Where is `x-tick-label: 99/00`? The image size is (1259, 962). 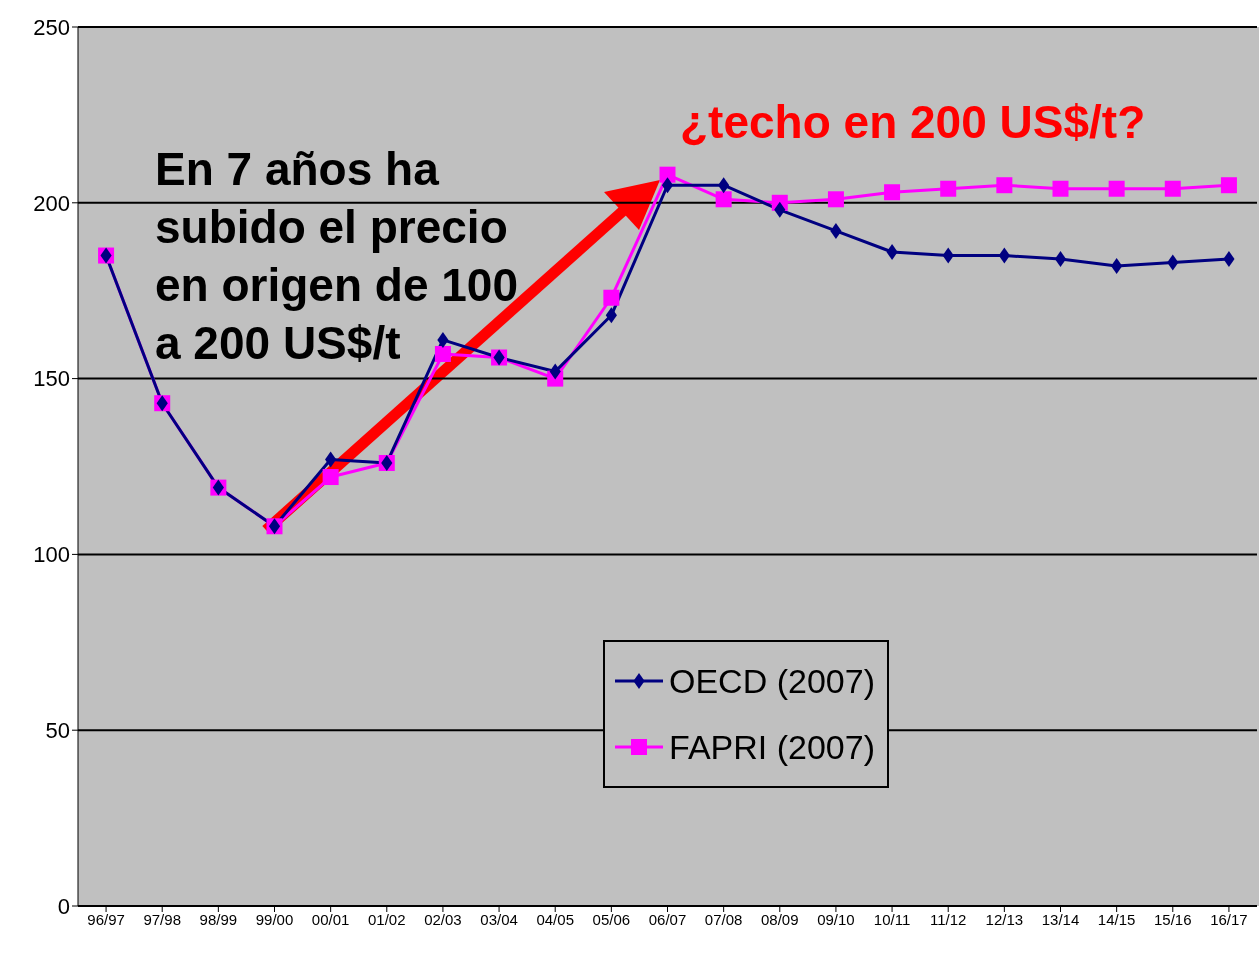 x-tick-label: 99/00 is located at coordinates (274, 919).